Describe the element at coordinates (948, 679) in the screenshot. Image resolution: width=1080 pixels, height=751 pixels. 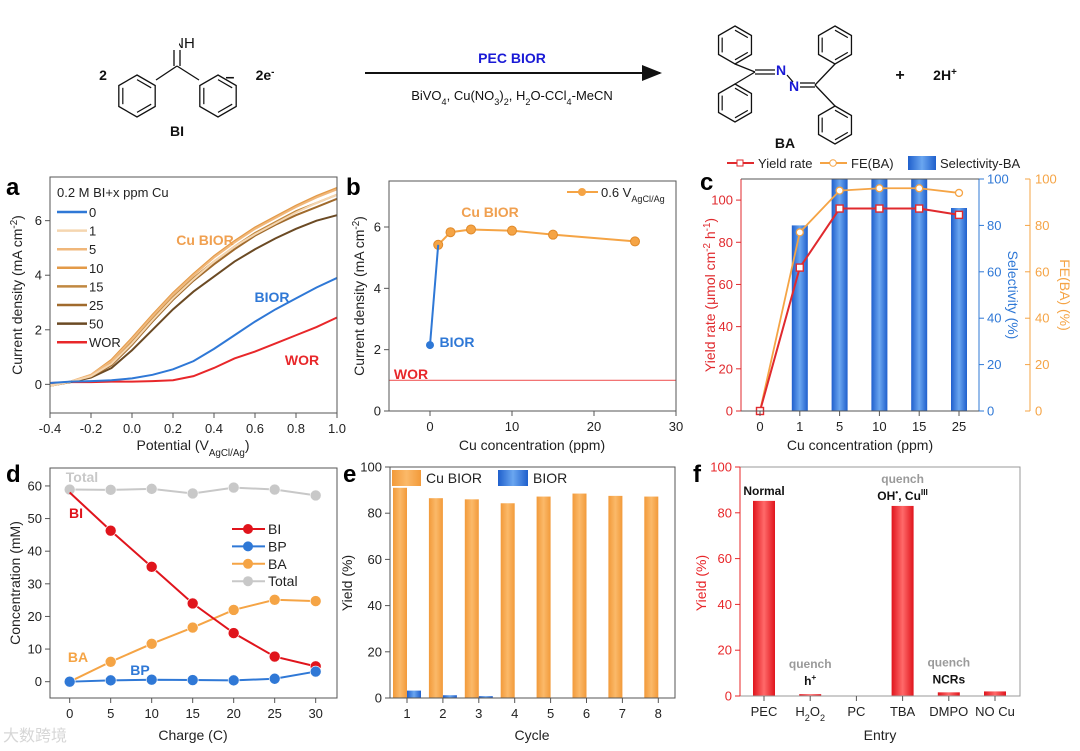
I see `annotation-label: NCRs` at that location.